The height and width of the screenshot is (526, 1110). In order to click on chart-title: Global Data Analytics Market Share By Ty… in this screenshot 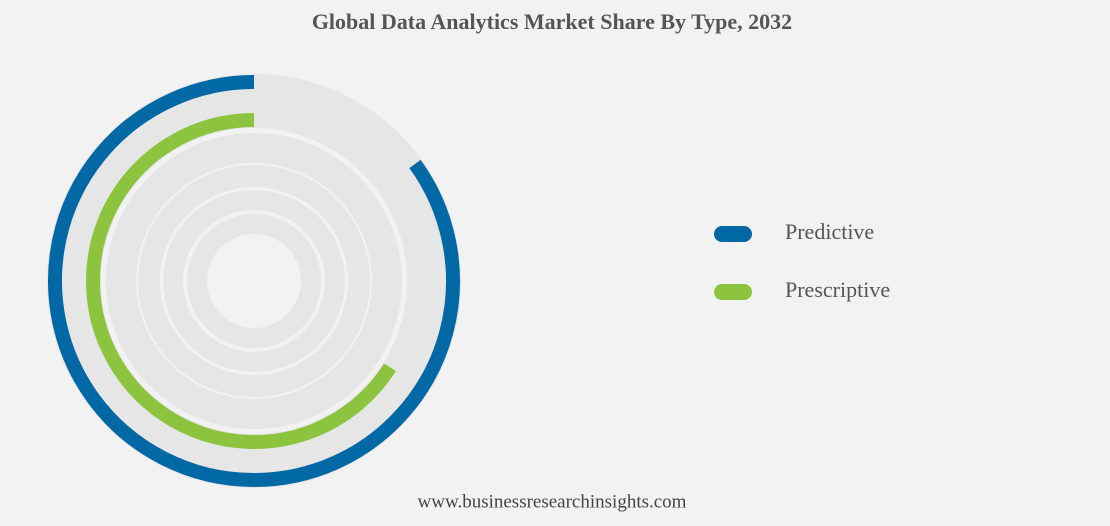, I will do `click(552, 21)`.